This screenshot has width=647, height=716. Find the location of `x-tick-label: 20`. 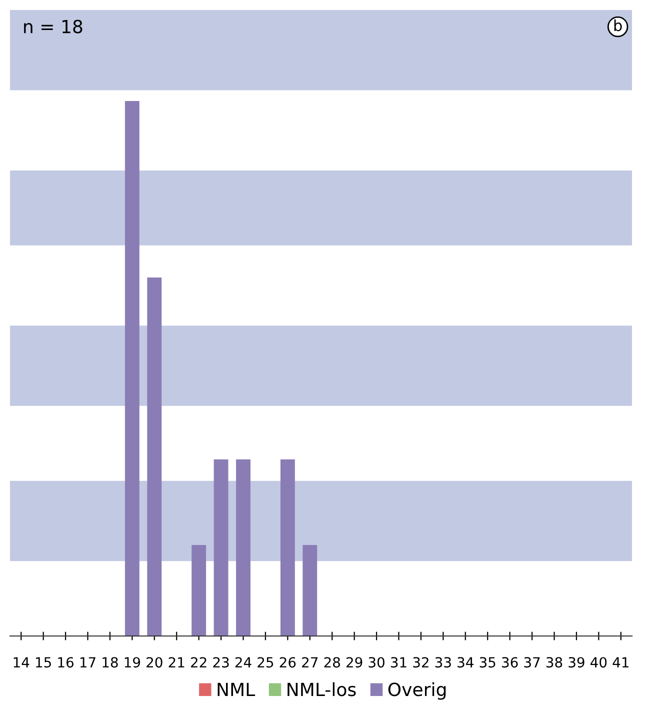

x-tick-label: 20 is located at coordinates (154, 662).